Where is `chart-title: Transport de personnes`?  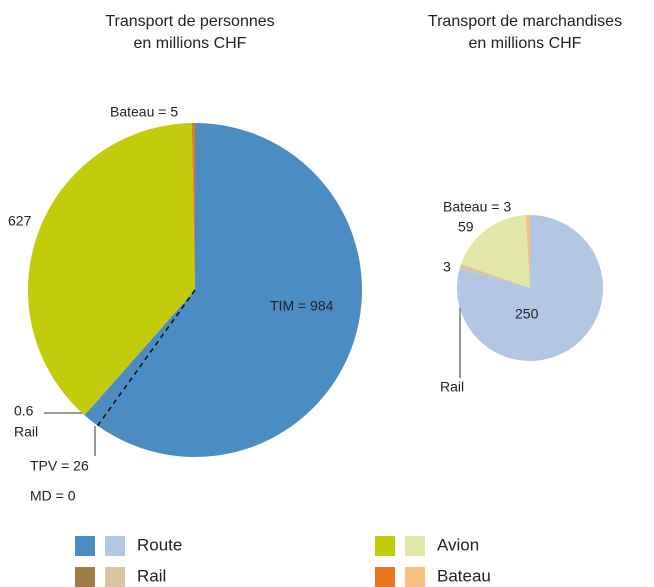
chart-title: Transport de personnes is located at coordinates (189, 21).